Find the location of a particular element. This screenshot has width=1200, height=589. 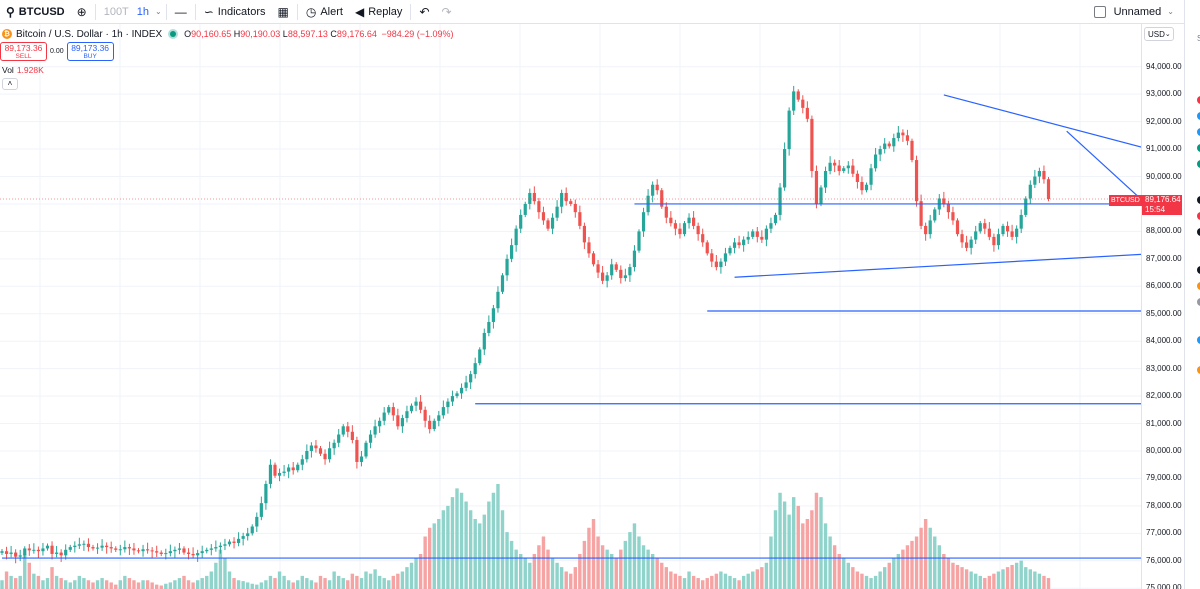

indicators-button: ∽ Indicators is located at coordinates (235, 12).